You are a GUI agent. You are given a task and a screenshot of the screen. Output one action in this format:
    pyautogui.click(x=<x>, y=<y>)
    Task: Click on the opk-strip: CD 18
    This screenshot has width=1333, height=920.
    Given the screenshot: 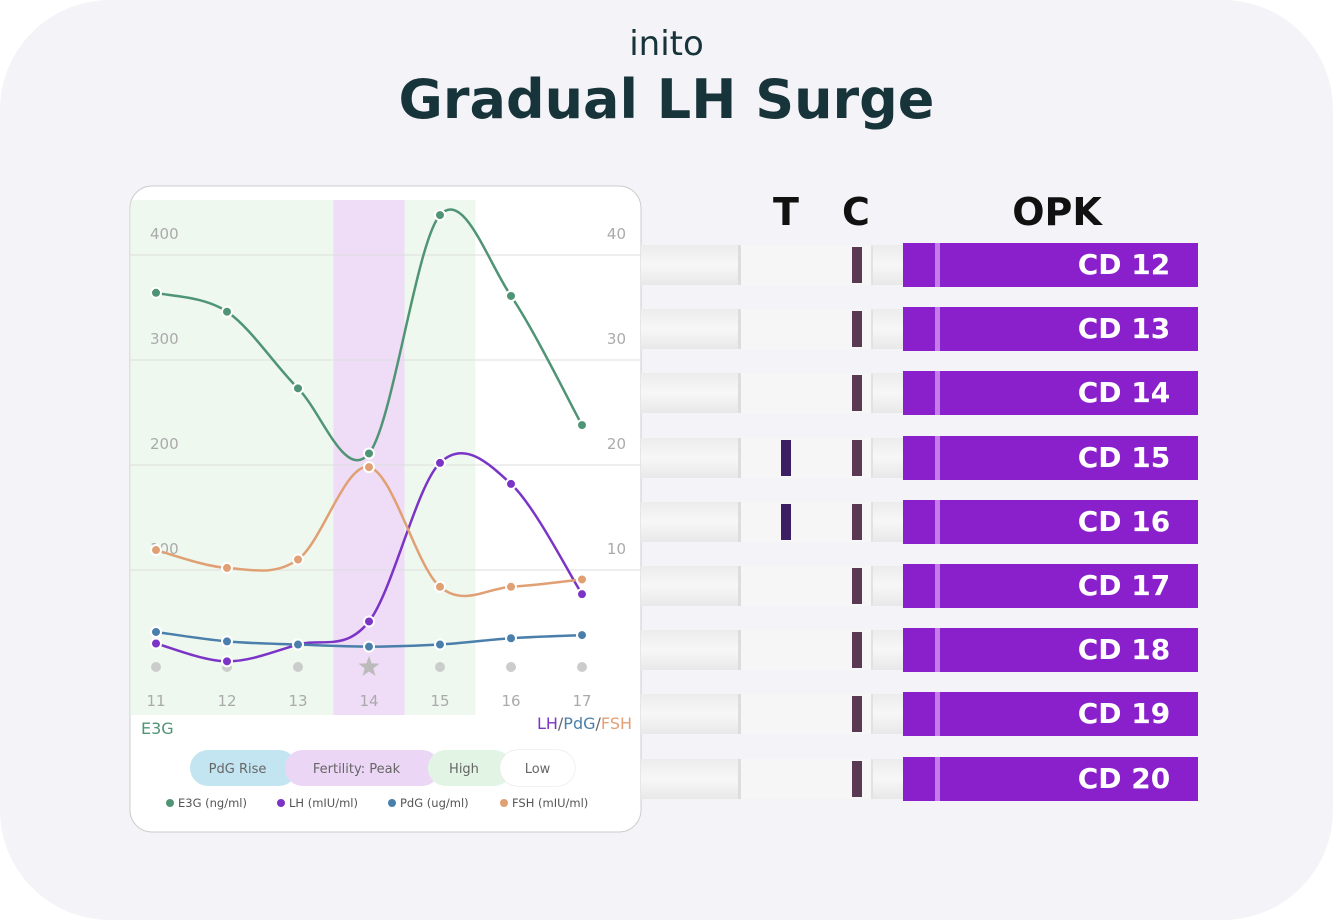 What is the action you would take?
    pyautogui.click(x=919, y=650)
    